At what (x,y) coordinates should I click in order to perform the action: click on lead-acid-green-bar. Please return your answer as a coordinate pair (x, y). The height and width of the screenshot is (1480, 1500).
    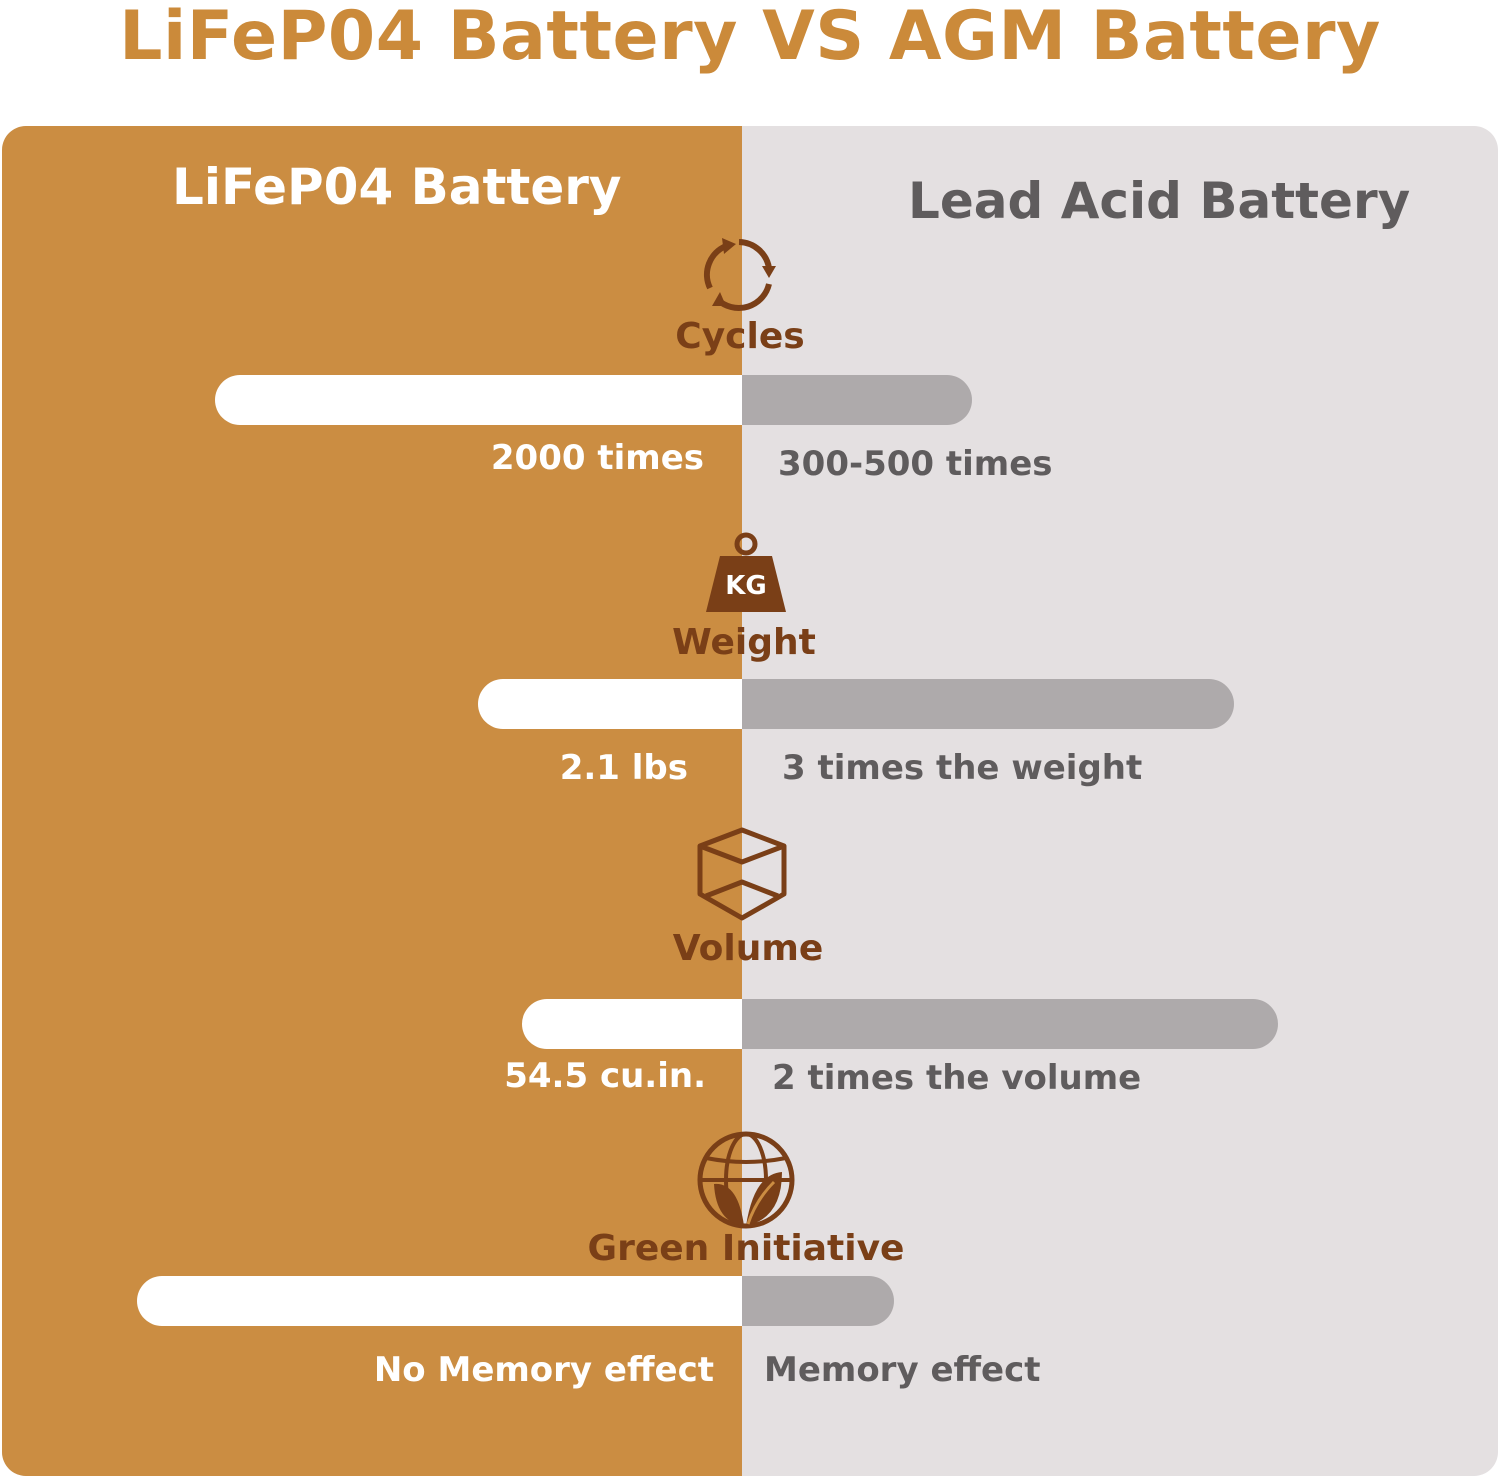
    Looking at the image, I should click on (818, 1301).